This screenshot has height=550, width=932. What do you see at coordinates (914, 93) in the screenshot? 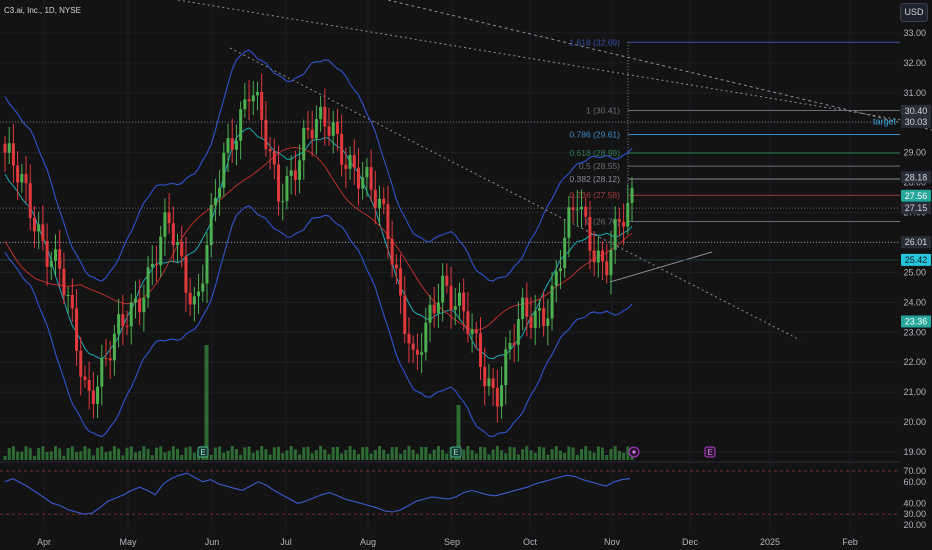
I see `price-tick: 31.00` at bounding box center [914, 93].